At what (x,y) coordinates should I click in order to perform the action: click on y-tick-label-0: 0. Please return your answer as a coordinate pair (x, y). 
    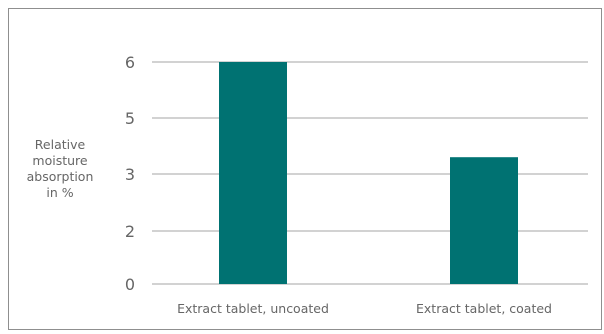
    Looking at the image, I should click on (130, 284).